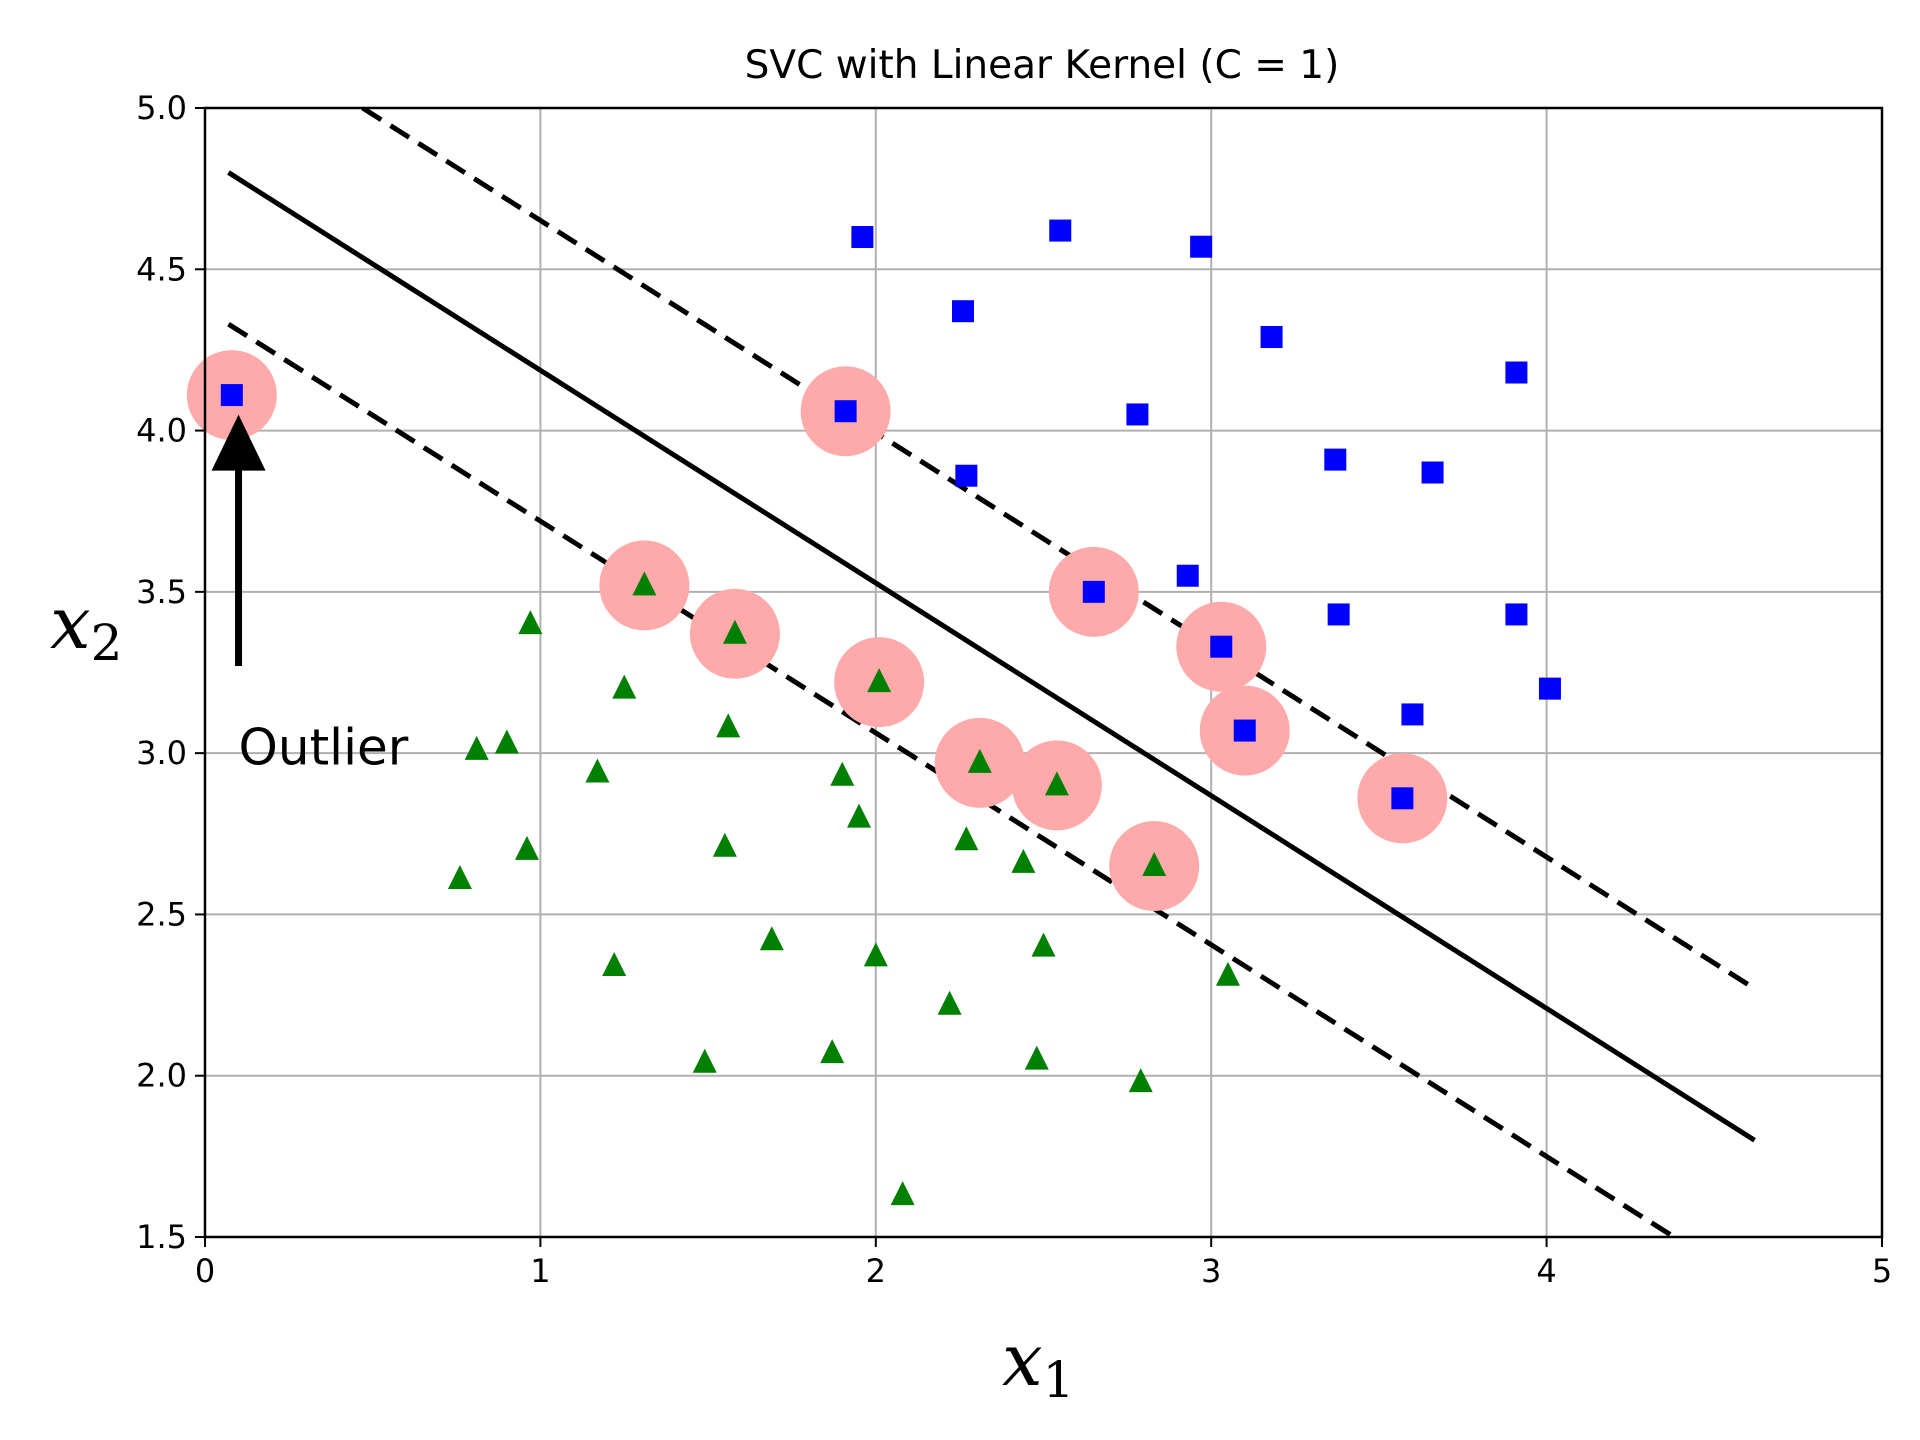 Image resolution: width=1920 pixels, height=1440 pixels. I want to click on y-tick-label: 4.0, so click(161, 431).